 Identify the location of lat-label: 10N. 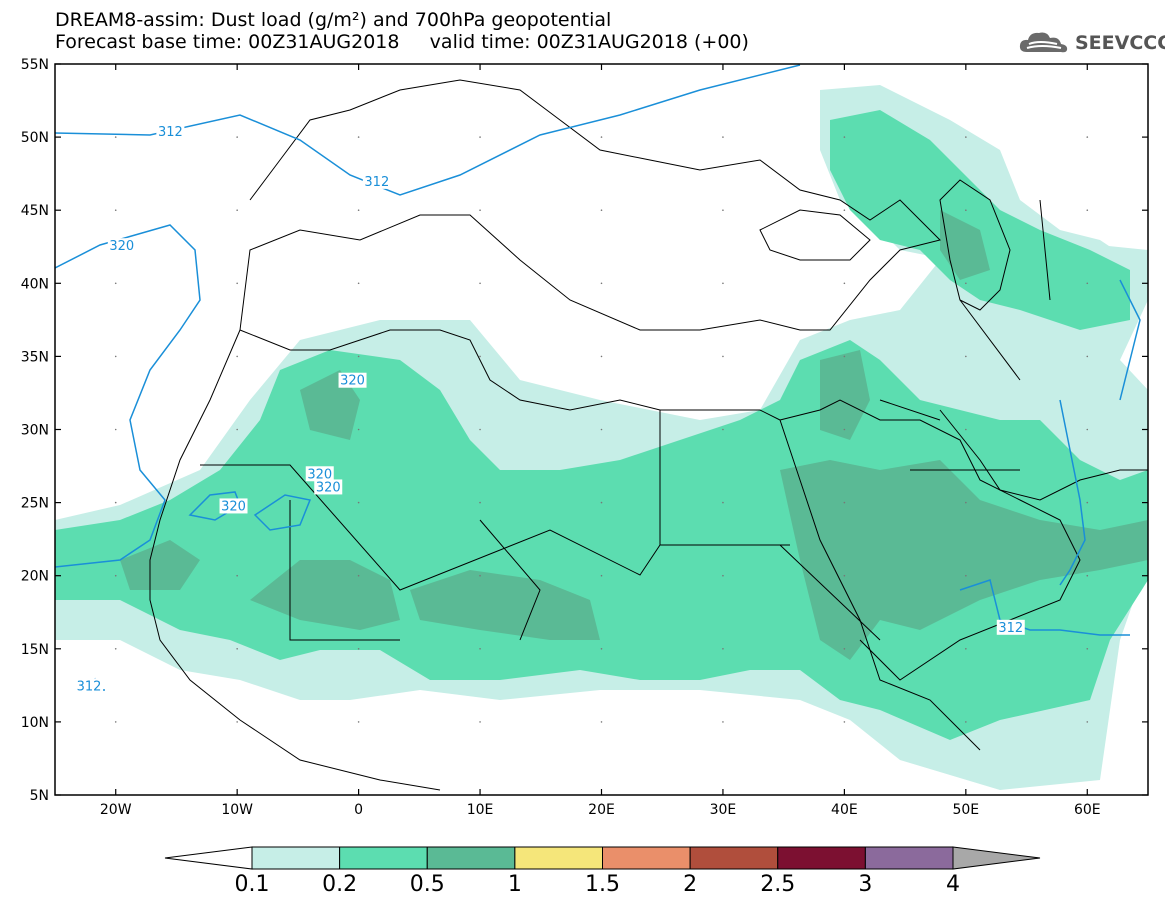
(35, 723).